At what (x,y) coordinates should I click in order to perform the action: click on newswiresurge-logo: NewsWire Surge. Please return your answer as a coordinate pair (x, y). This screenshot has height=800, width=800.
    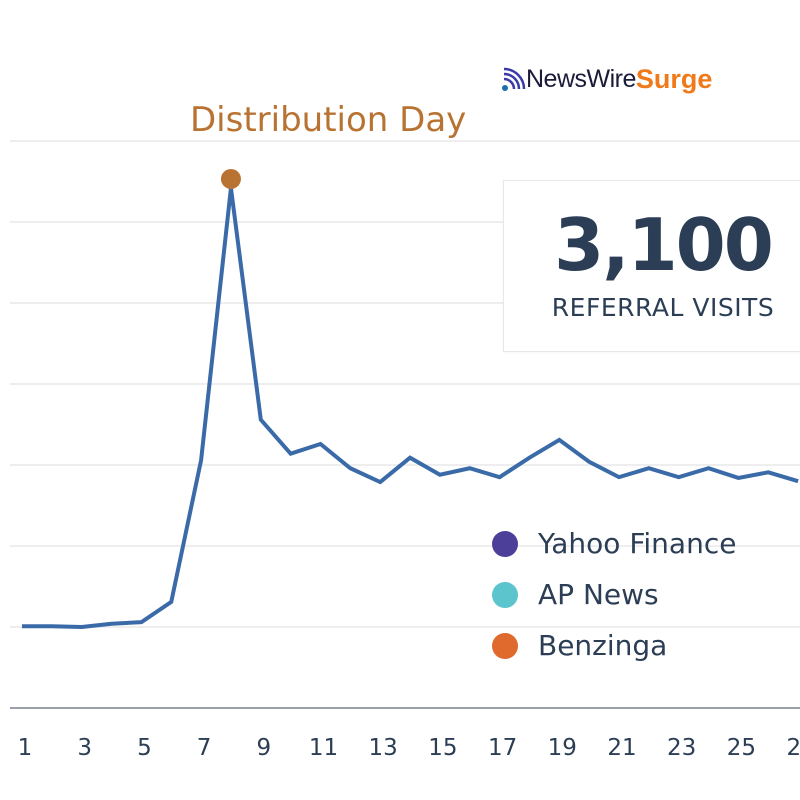
    Looking at the image, I should click on (606, 79).